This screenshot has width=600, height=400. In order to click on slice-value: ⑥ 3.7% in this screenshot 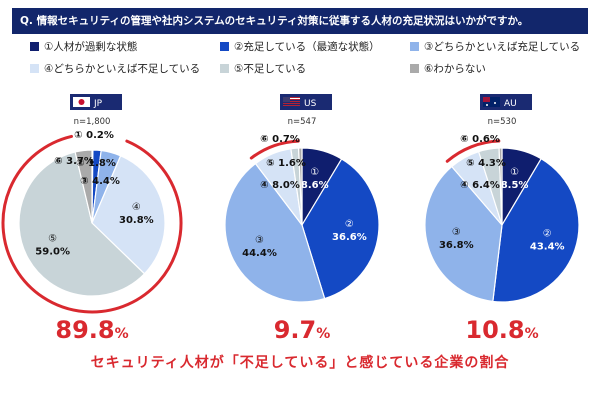, I will do `click(74, 161)`.